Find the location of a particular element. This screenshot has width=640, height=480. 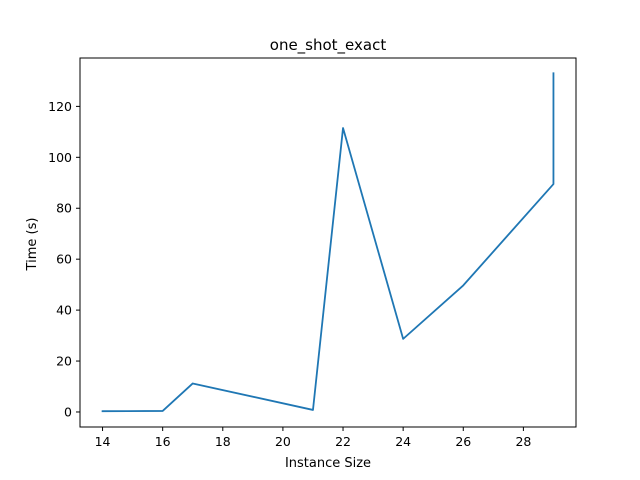

chart-title: one_shot_exact is located at coordinates (328, 45).